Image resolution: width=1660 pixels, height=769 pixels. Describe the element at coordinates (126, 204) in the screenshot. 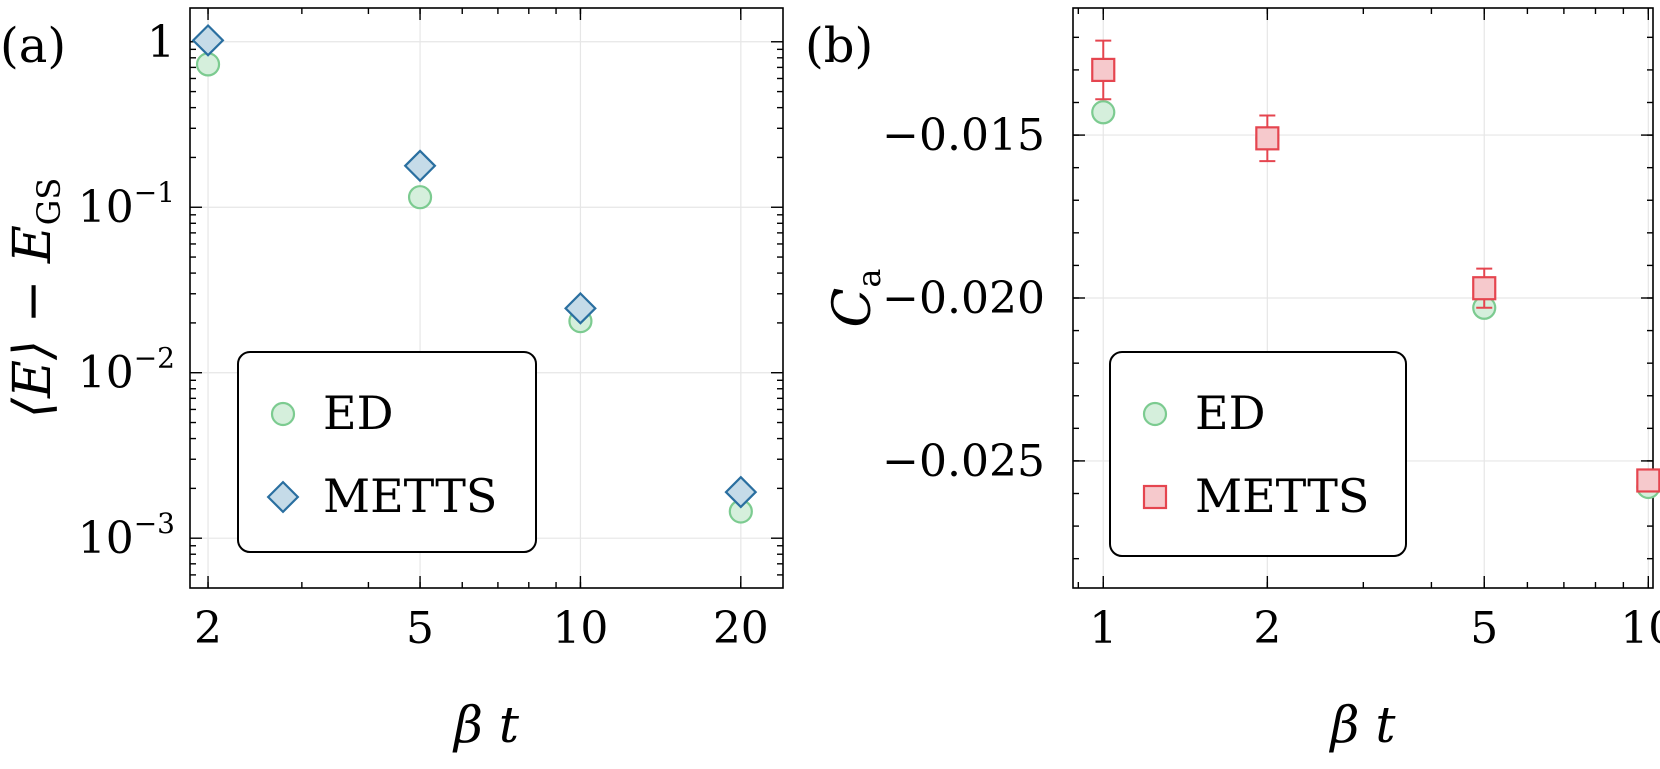

I see `y-tick-label: 10⁻¹` at that location.